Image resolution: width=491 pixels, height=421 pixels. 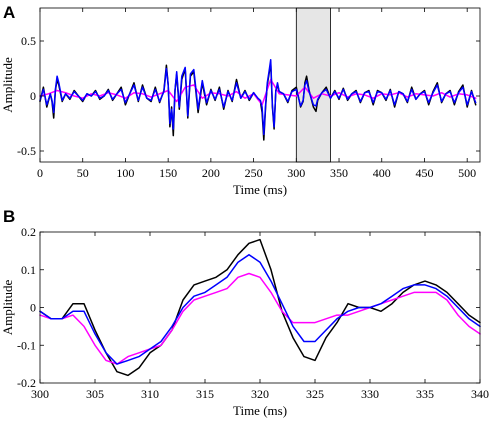 I want to click on x-tick-label: 200, so click(x=211, y=173).